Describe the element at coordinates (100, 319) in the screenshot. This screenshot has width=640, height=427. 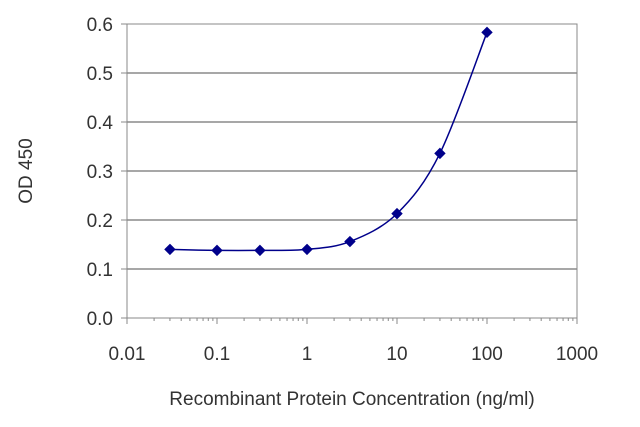
I see `y-tick-label: 0.0` at that location.